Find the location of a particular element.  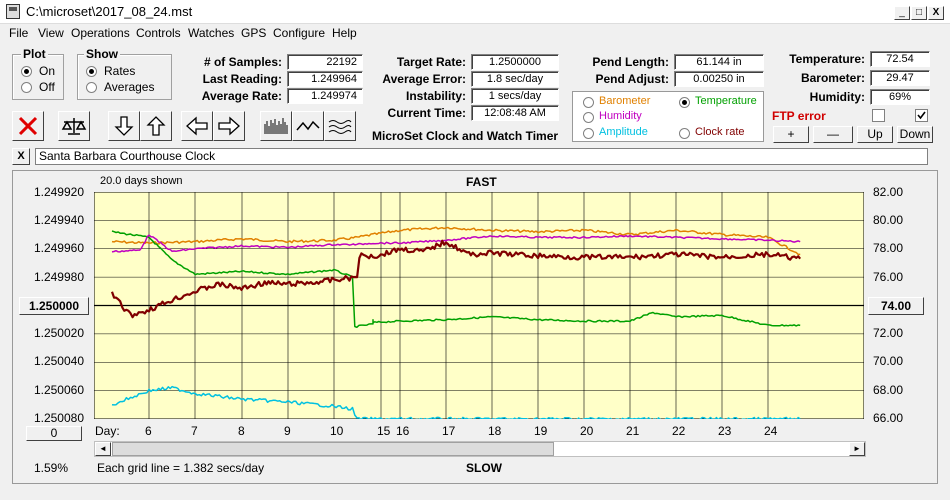

series-barometer is located at coordinates (456, 241).